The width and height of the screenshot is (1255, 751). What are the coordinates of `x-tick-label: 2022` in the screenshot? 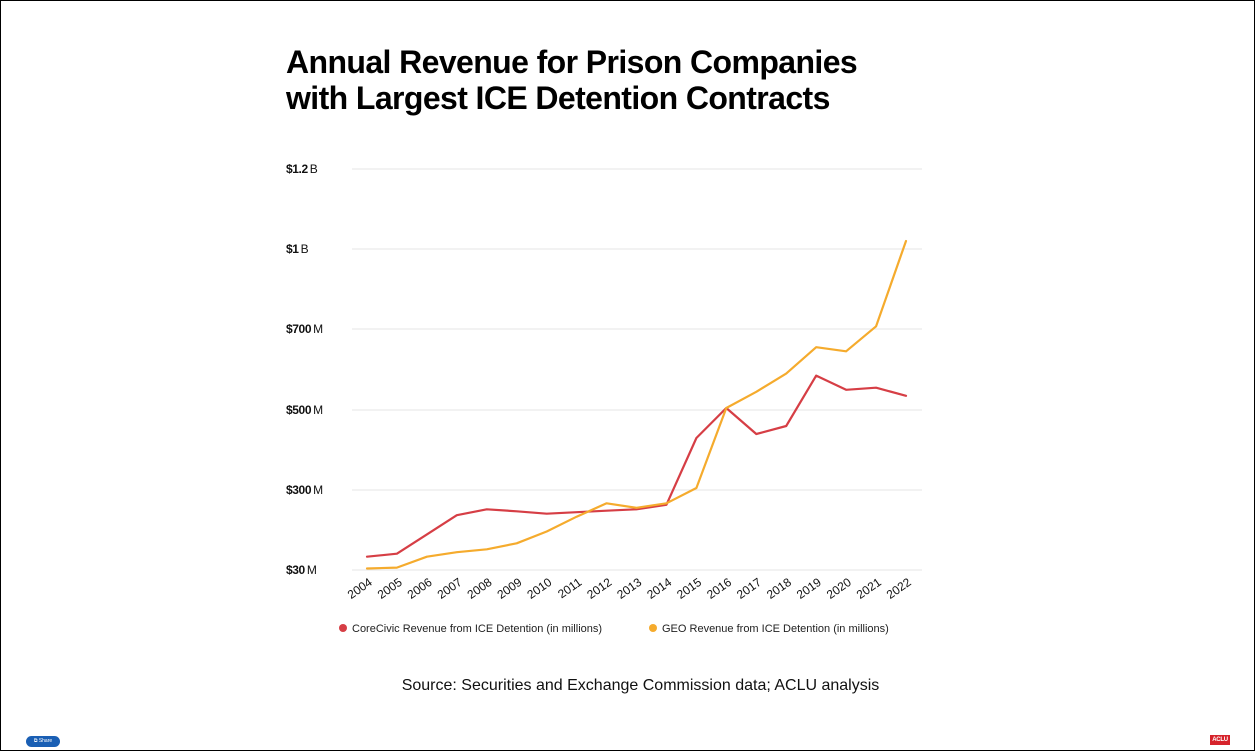 It's located at (899, 588).